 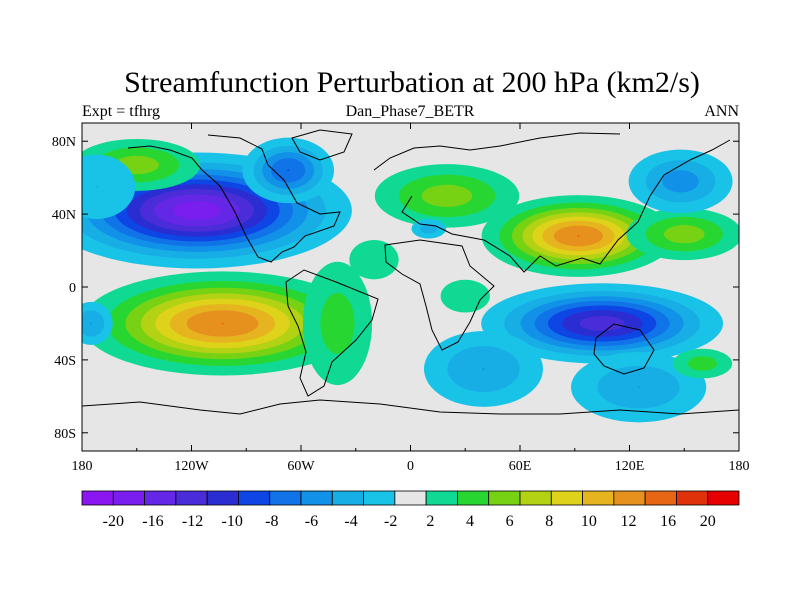 I want to click on north-america-coast, so click(x=234, y=198).